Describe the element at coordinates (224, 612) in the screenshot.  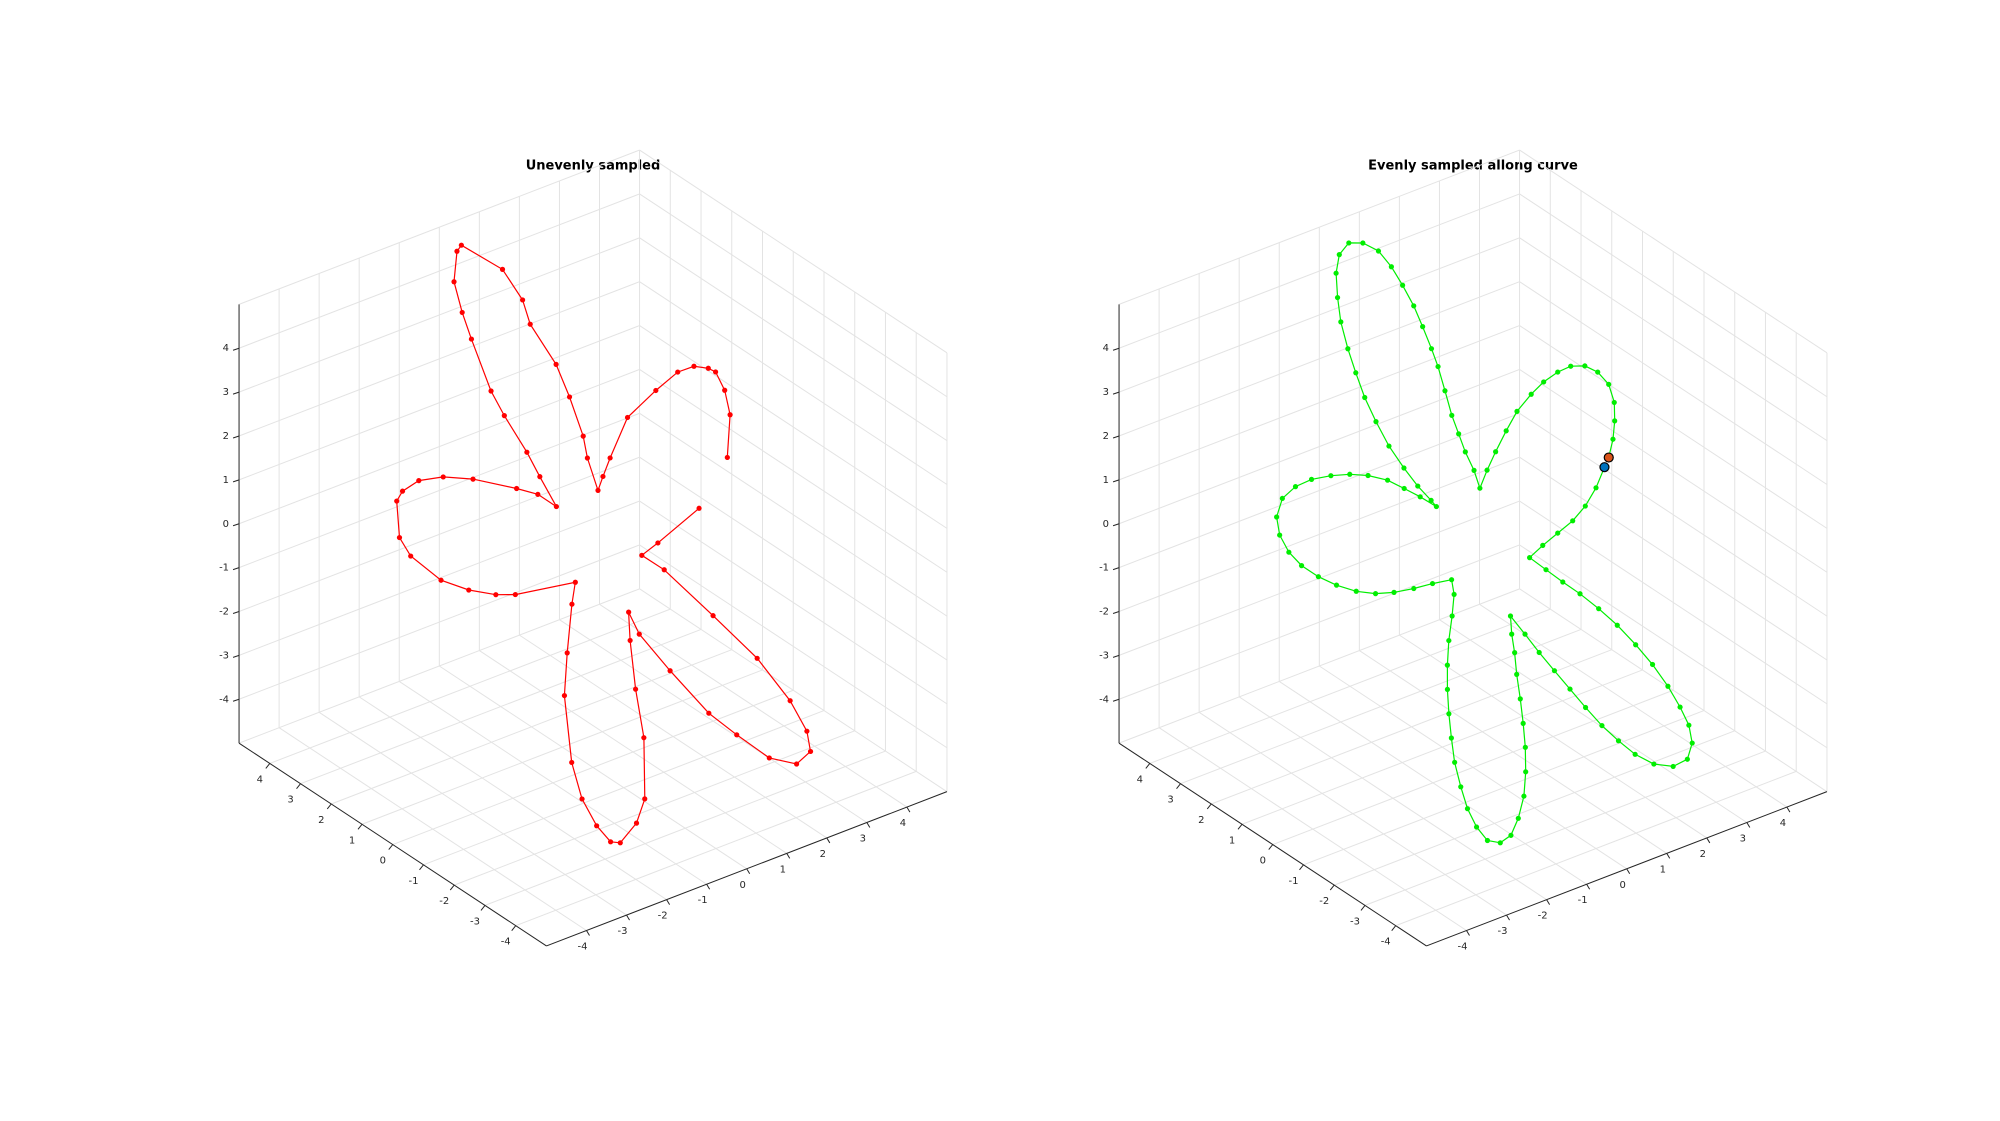
I see `z-tick-label: -2` at that location.